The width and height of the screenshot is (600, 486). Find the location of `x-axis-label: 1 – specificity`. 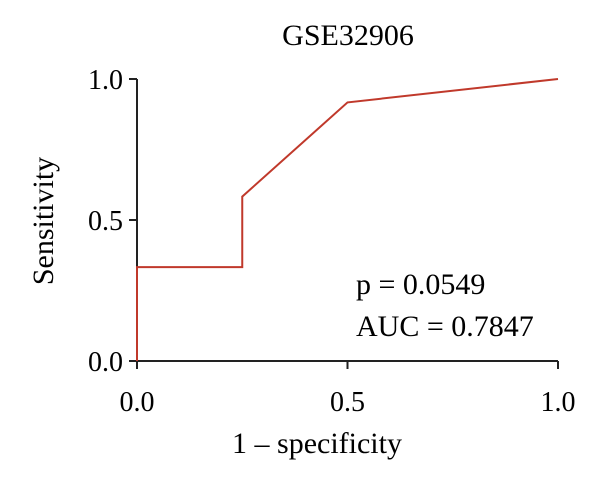

x-axis-label: 1 – specificity is located at coordinates (317, 443).